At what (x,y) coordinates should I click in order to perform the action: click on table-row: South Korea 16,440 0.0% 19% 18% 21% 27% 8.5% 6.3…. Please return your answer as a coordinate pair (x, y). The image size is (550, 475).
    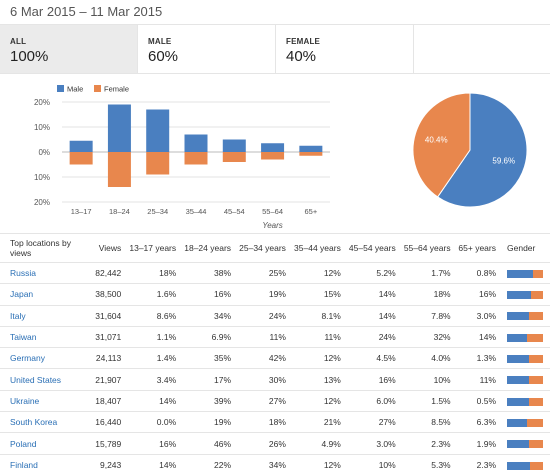
    Looking at the image, I should click on (275, 422).